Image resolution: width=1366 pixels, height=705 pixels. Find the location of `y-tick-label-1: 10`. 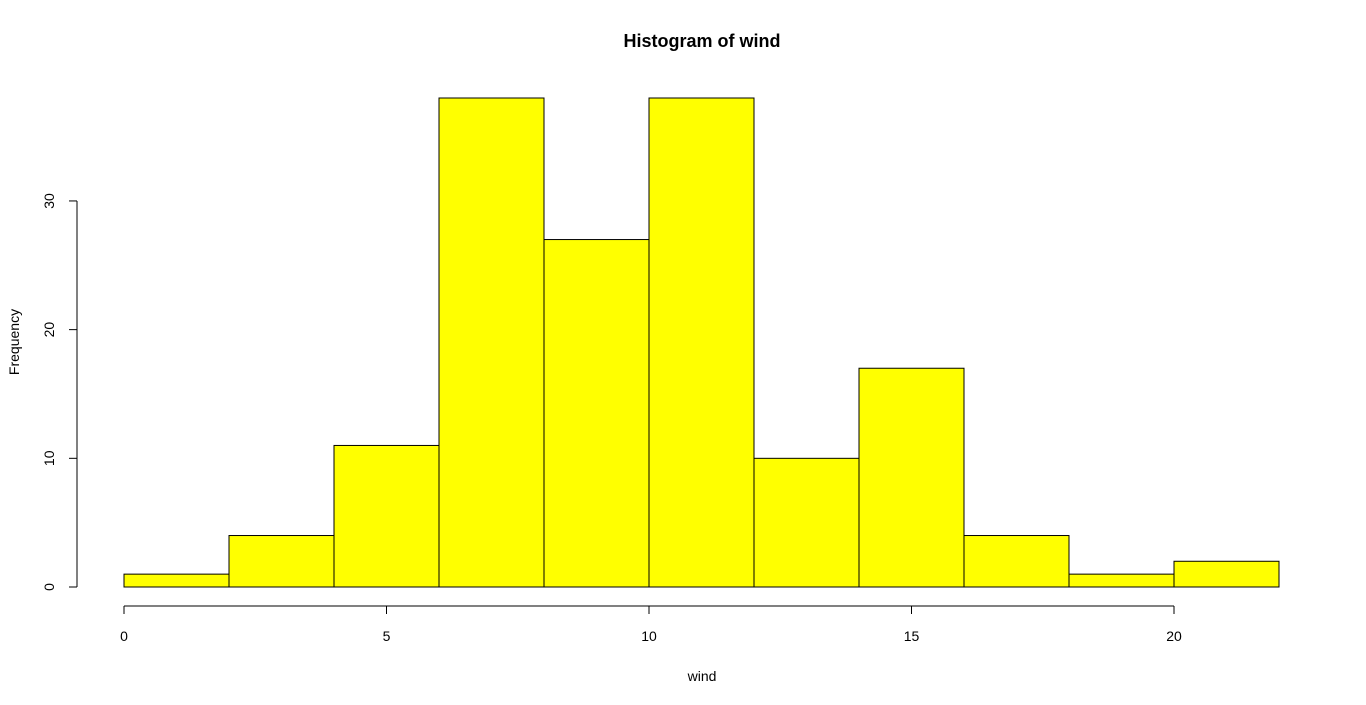

y-tick-label-1: 10 is located at coordinates (49, 458).